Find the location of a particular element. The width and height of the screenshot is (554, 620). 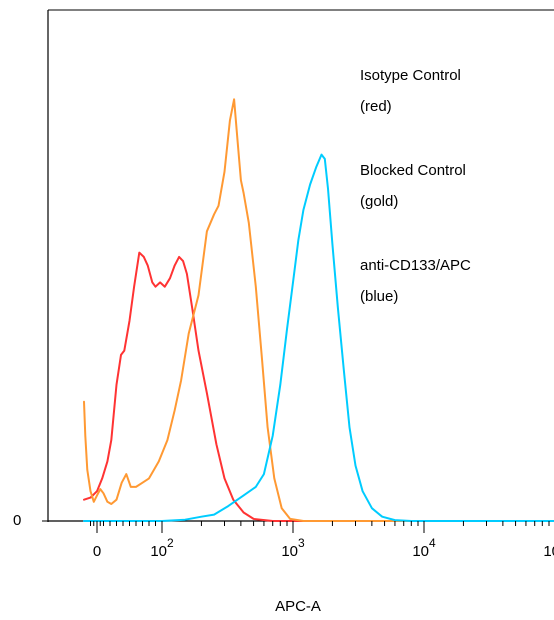

x-tick-label-3: 10⁴ is located at coordinates (424, 548).